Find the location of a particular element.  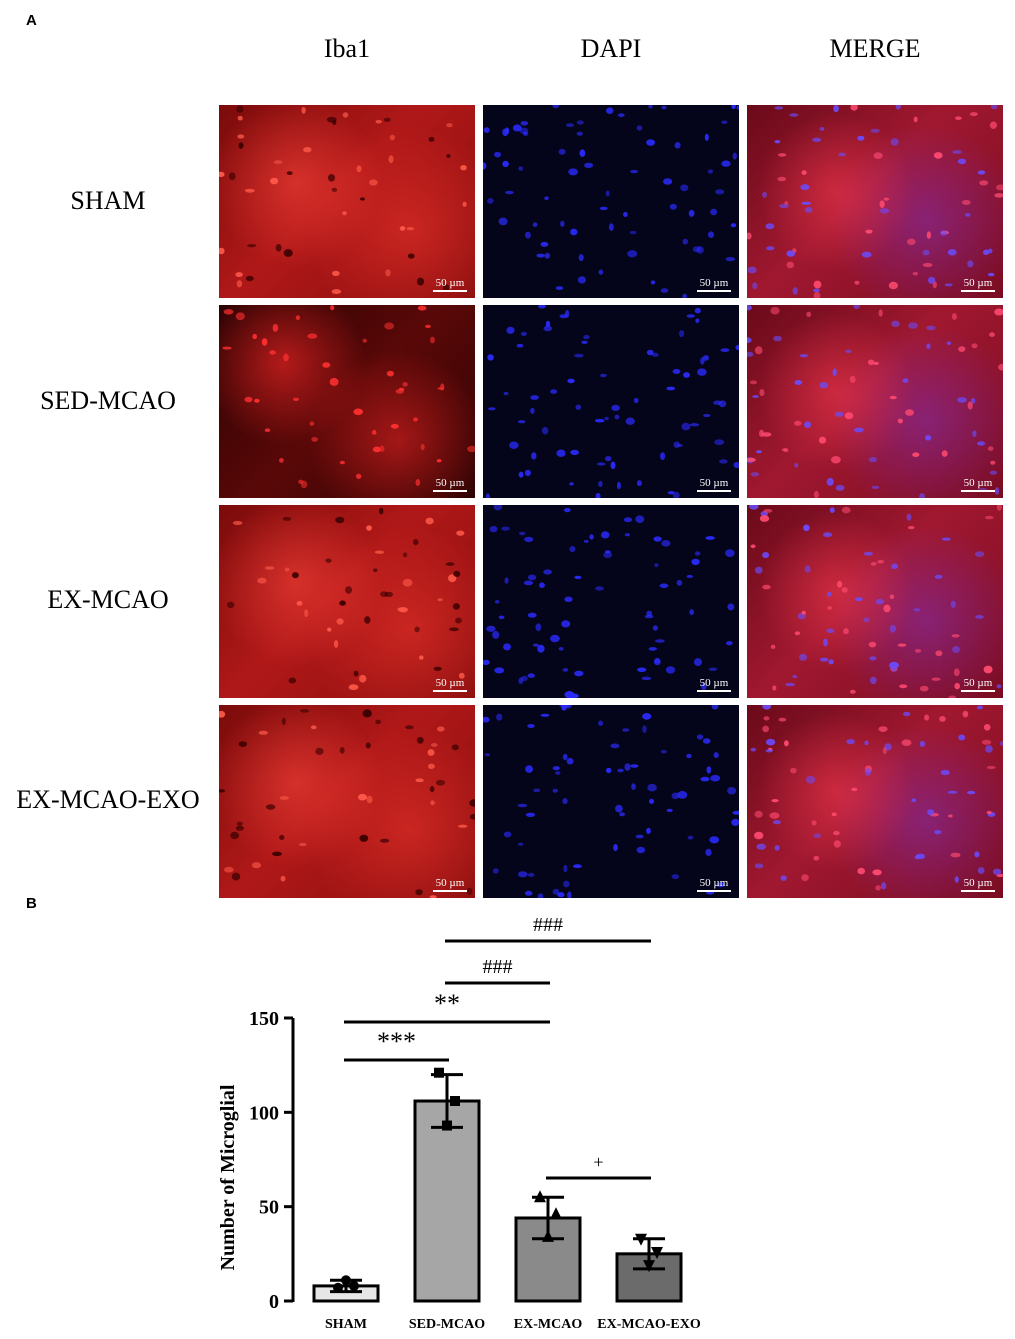

micrograph-sham-merge: 50 µm is located at coordinates (875, 201).